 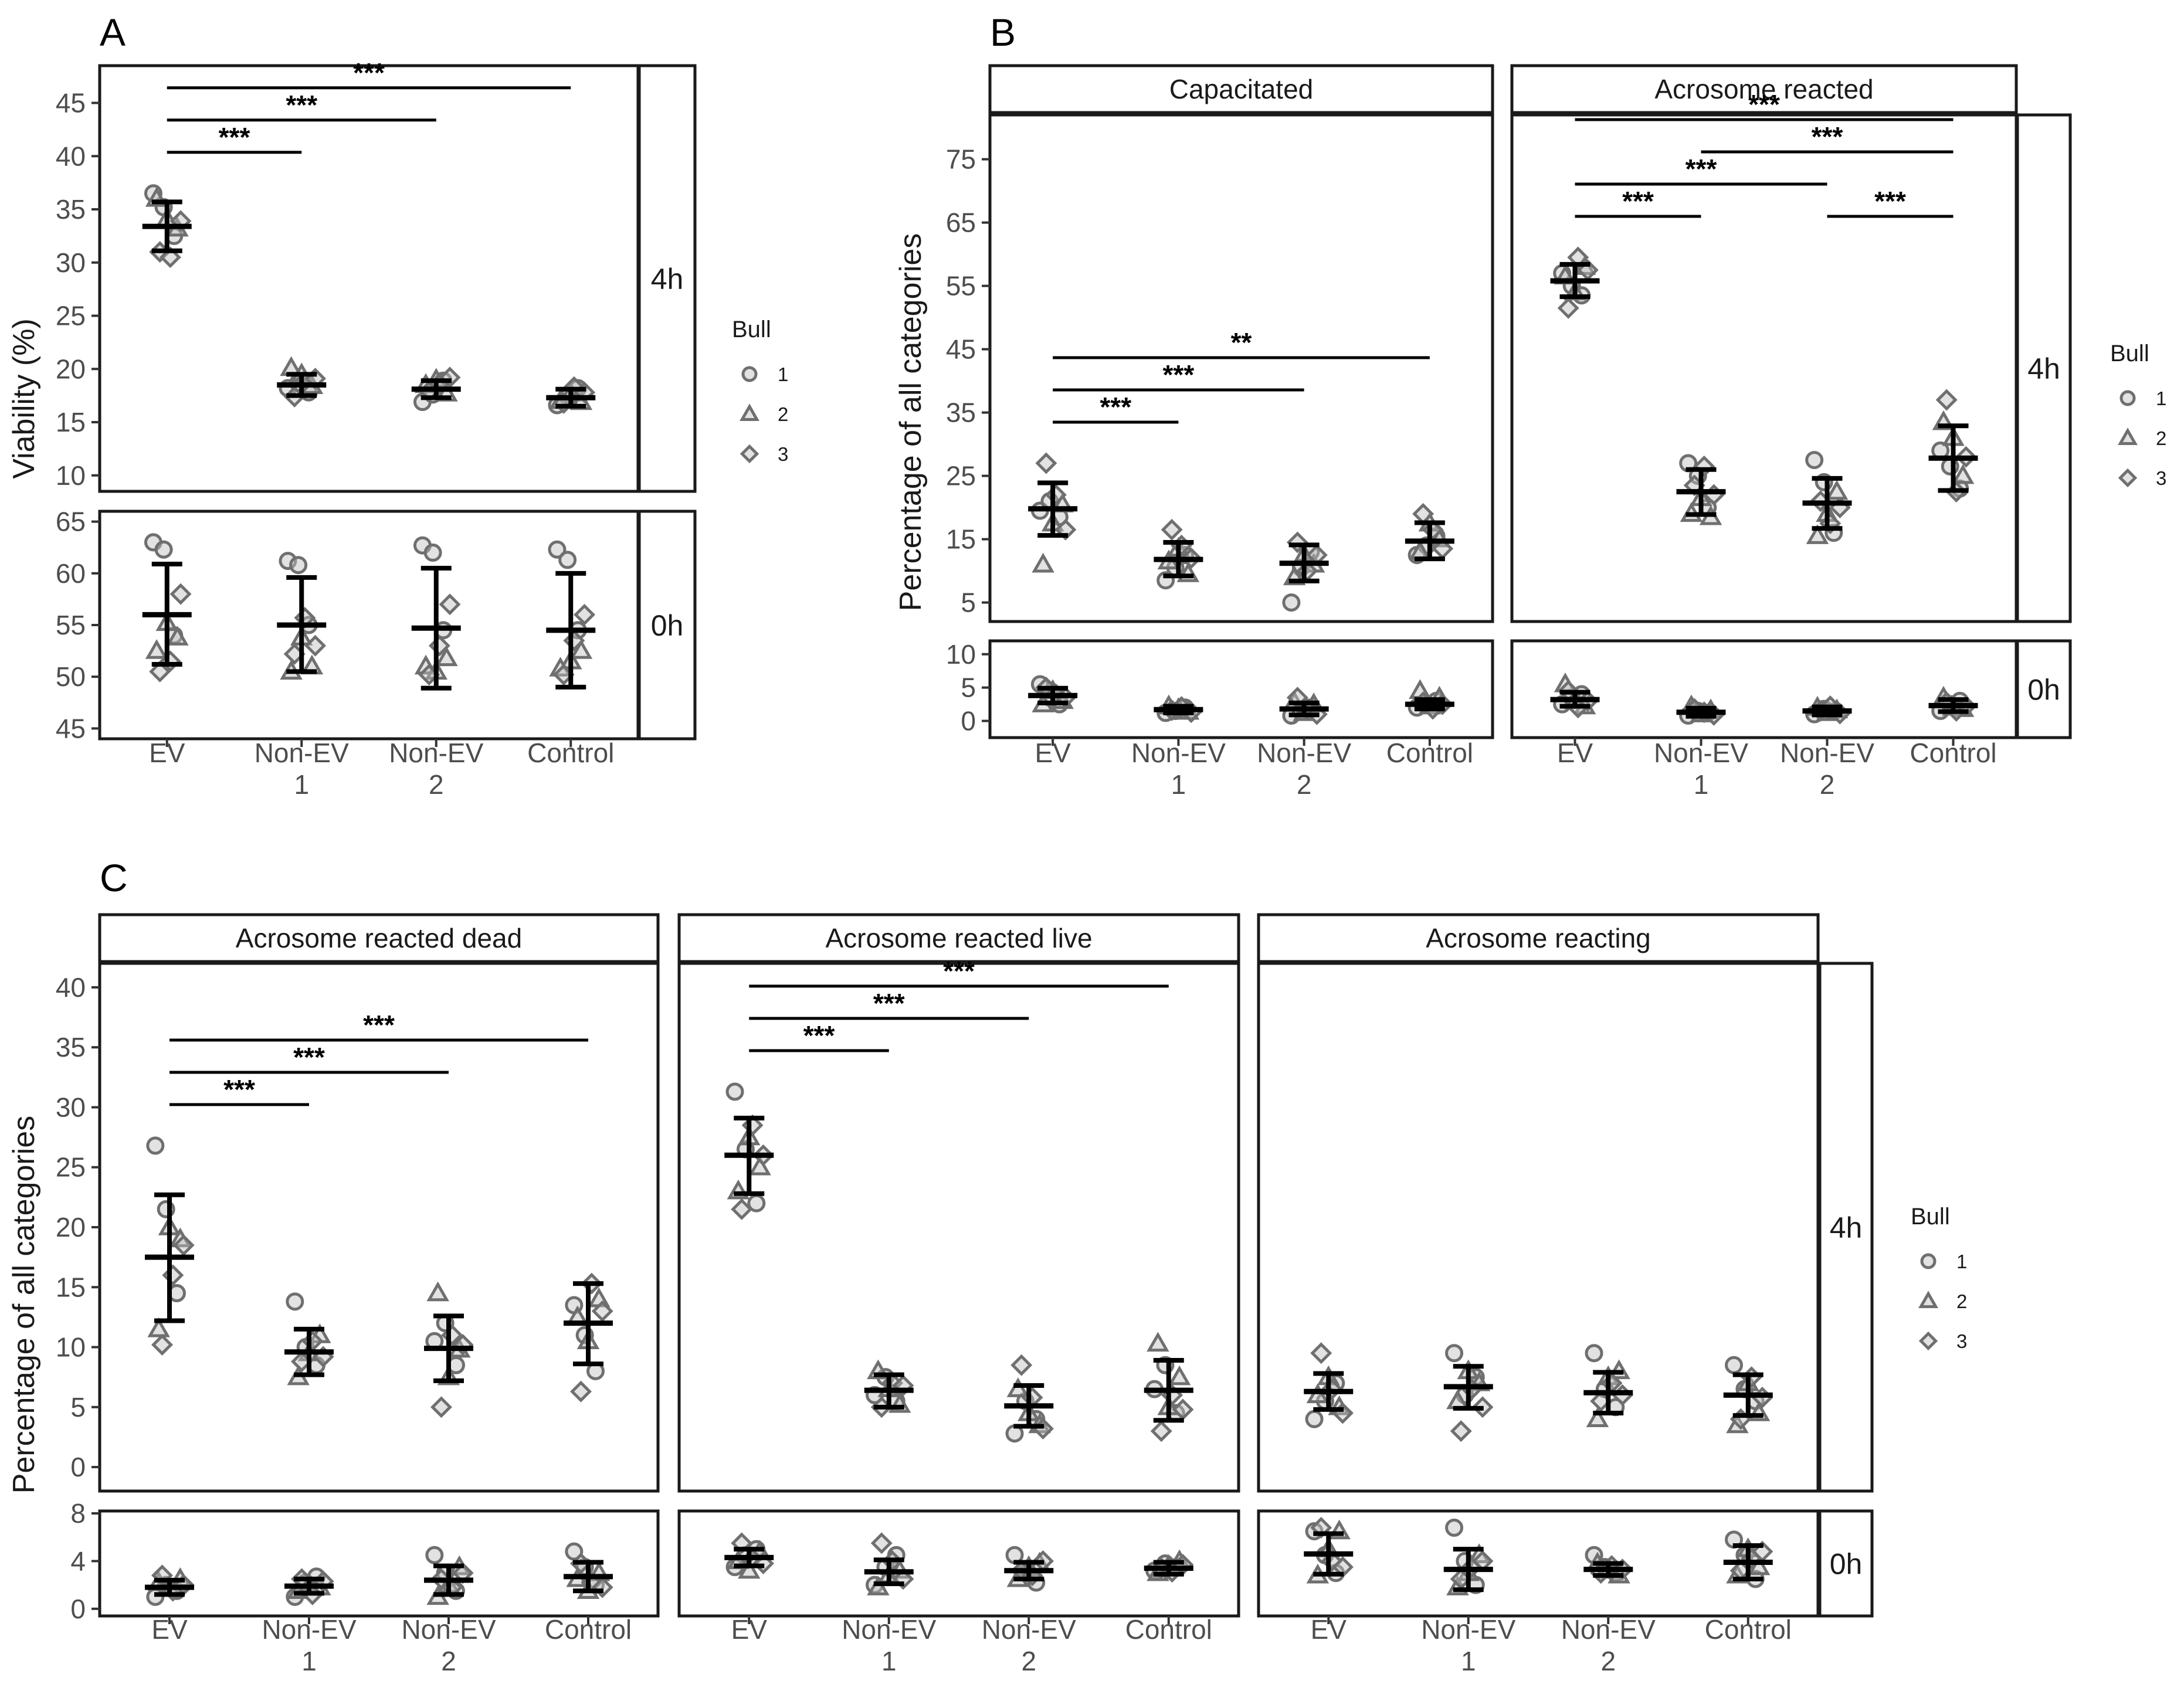 What do you see at coordinates (365, 1561) in the screenshot?
I see `facet-row-0h: 0 4 8` at bounding box center [365, 1561].